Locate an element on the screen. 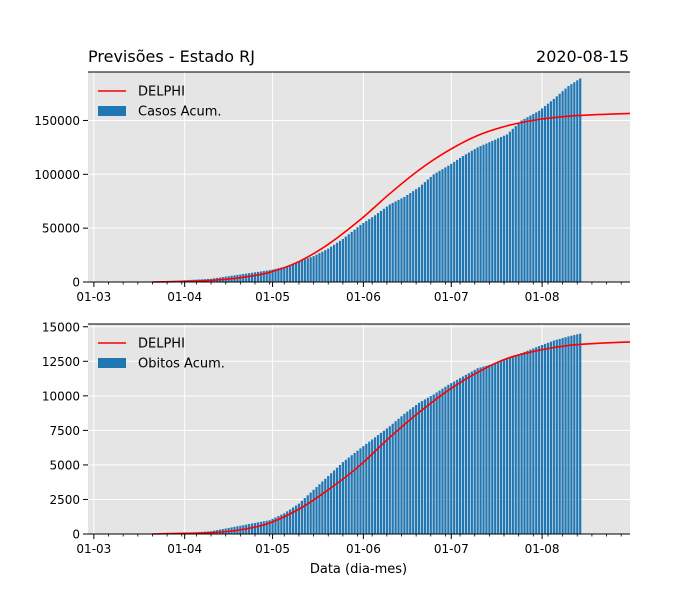  y-tick-label: 2500 is located at coordinates (64, 500).